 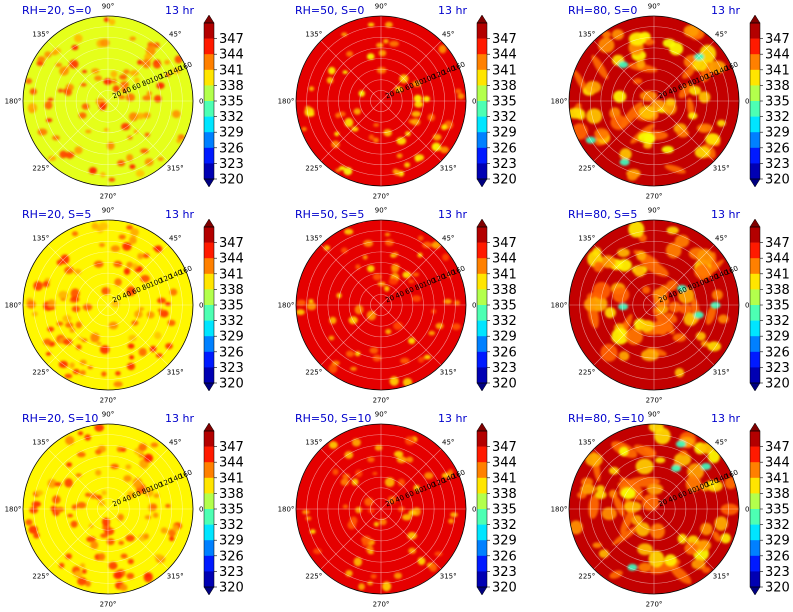 What do you see at coordinates (755, 183) in the screenshot?
I see `colorbar-extend-min` at bounding box center [755, 183].